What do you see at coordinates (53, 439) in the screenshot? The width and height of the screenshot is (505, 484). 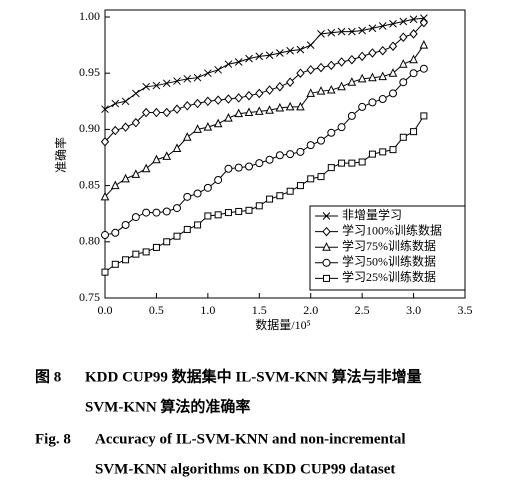 I see `caption-en-label: Fig. 8` at bounding box center [53, 439].